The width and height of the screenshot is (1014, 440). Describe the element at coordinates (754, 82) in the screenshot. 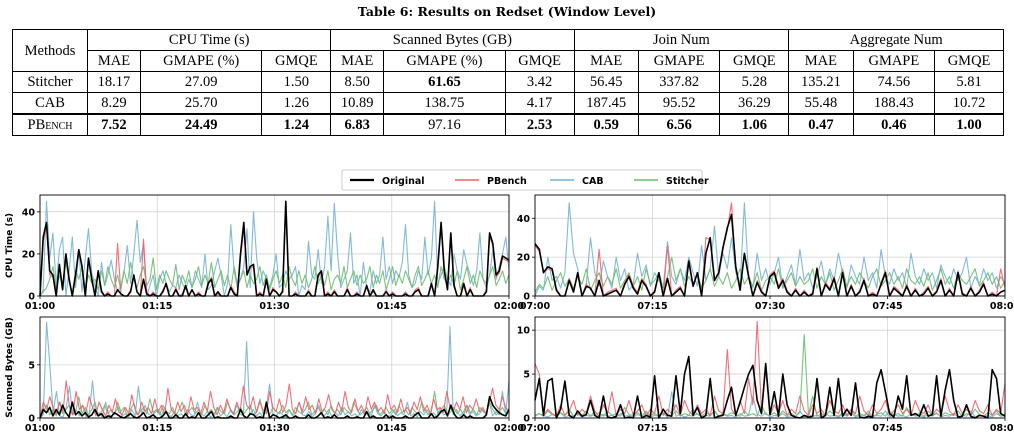

I see `table-cell: 5.28` at that location.